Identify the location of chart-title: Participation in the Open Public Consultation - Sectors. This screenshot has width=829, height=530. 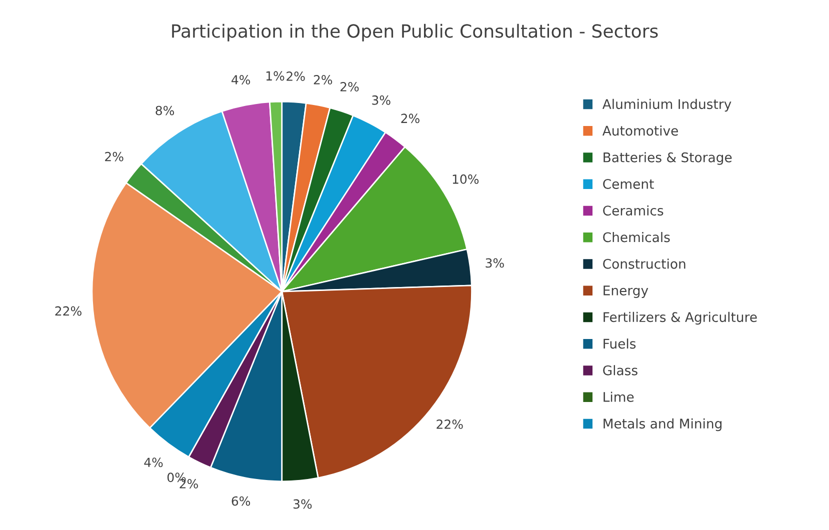
(415, 33).